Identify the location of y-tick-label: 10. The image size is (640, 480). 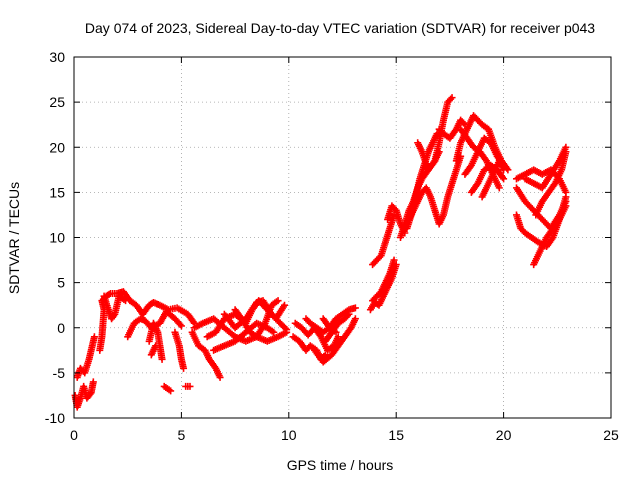
(57, 238).